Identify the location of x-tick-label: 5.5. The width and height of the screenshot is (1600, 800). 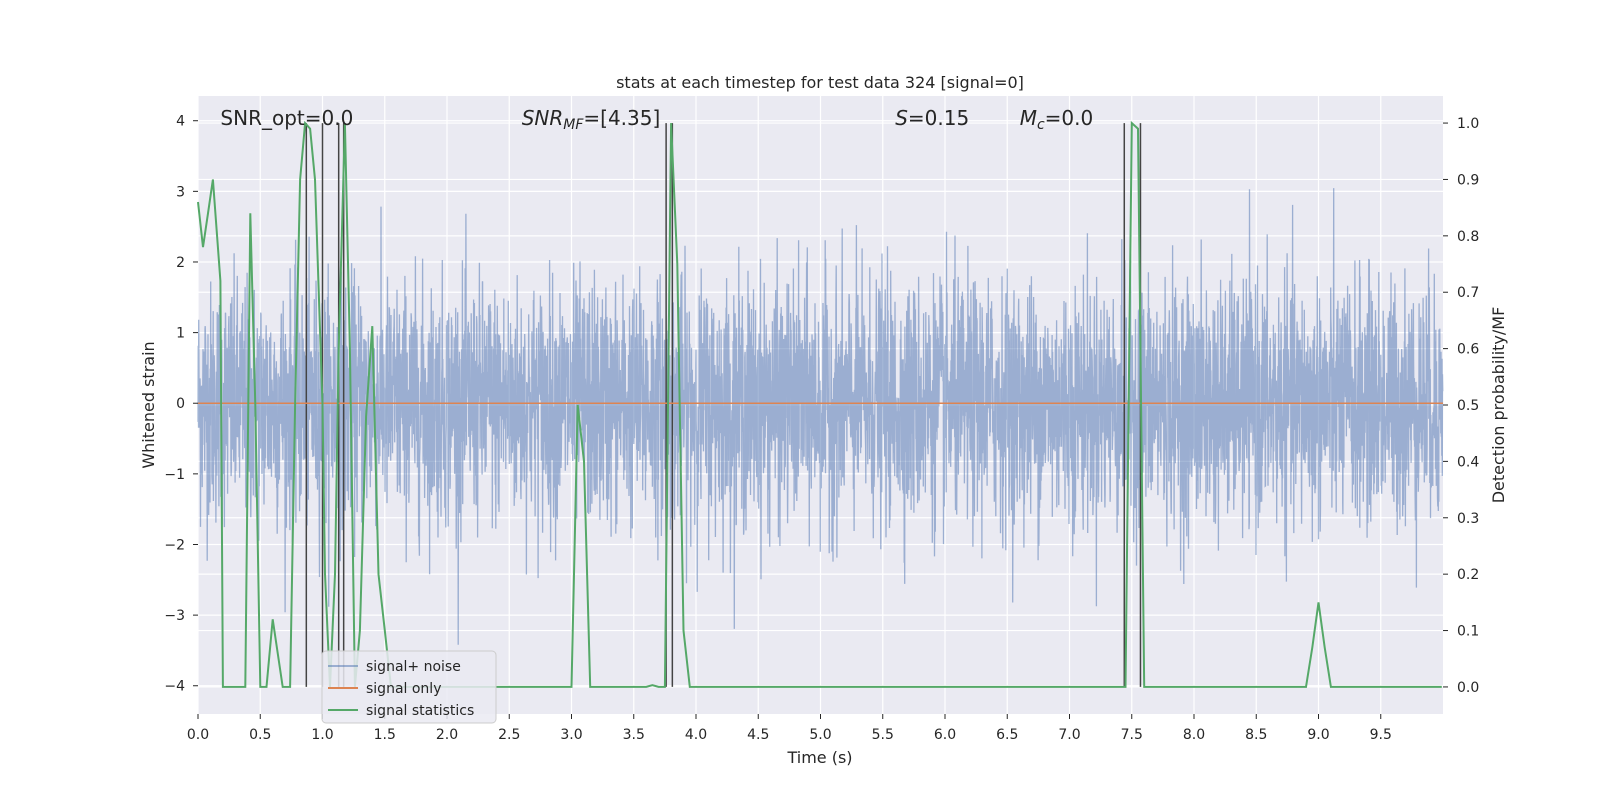
(883, 735).